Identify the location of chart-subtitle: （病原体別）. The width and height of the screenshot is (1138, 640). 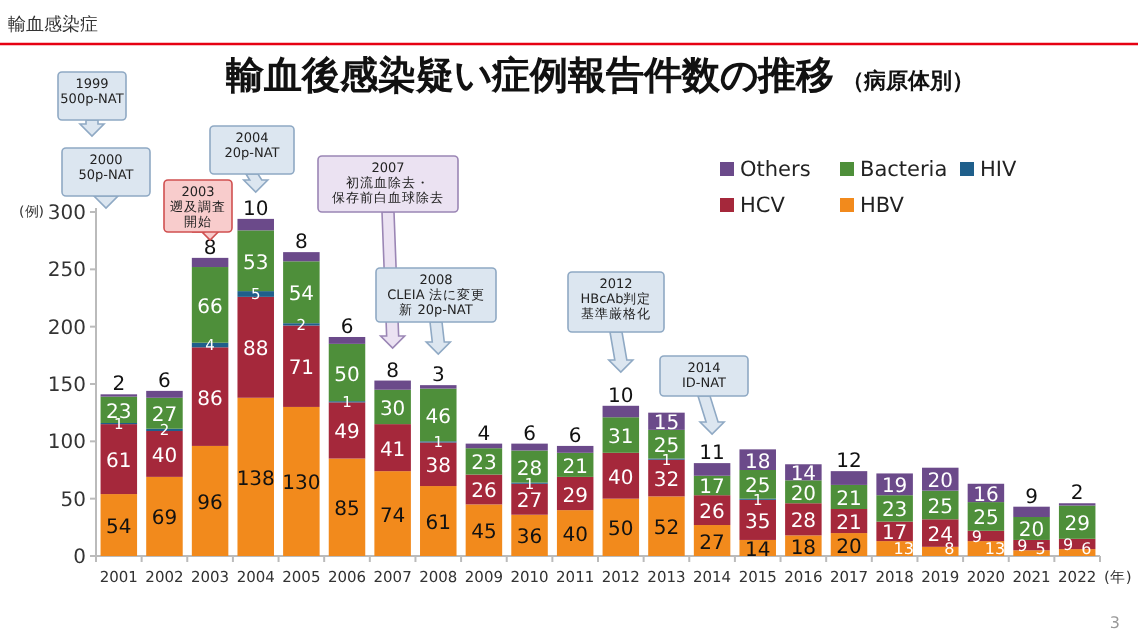
(908, 81).